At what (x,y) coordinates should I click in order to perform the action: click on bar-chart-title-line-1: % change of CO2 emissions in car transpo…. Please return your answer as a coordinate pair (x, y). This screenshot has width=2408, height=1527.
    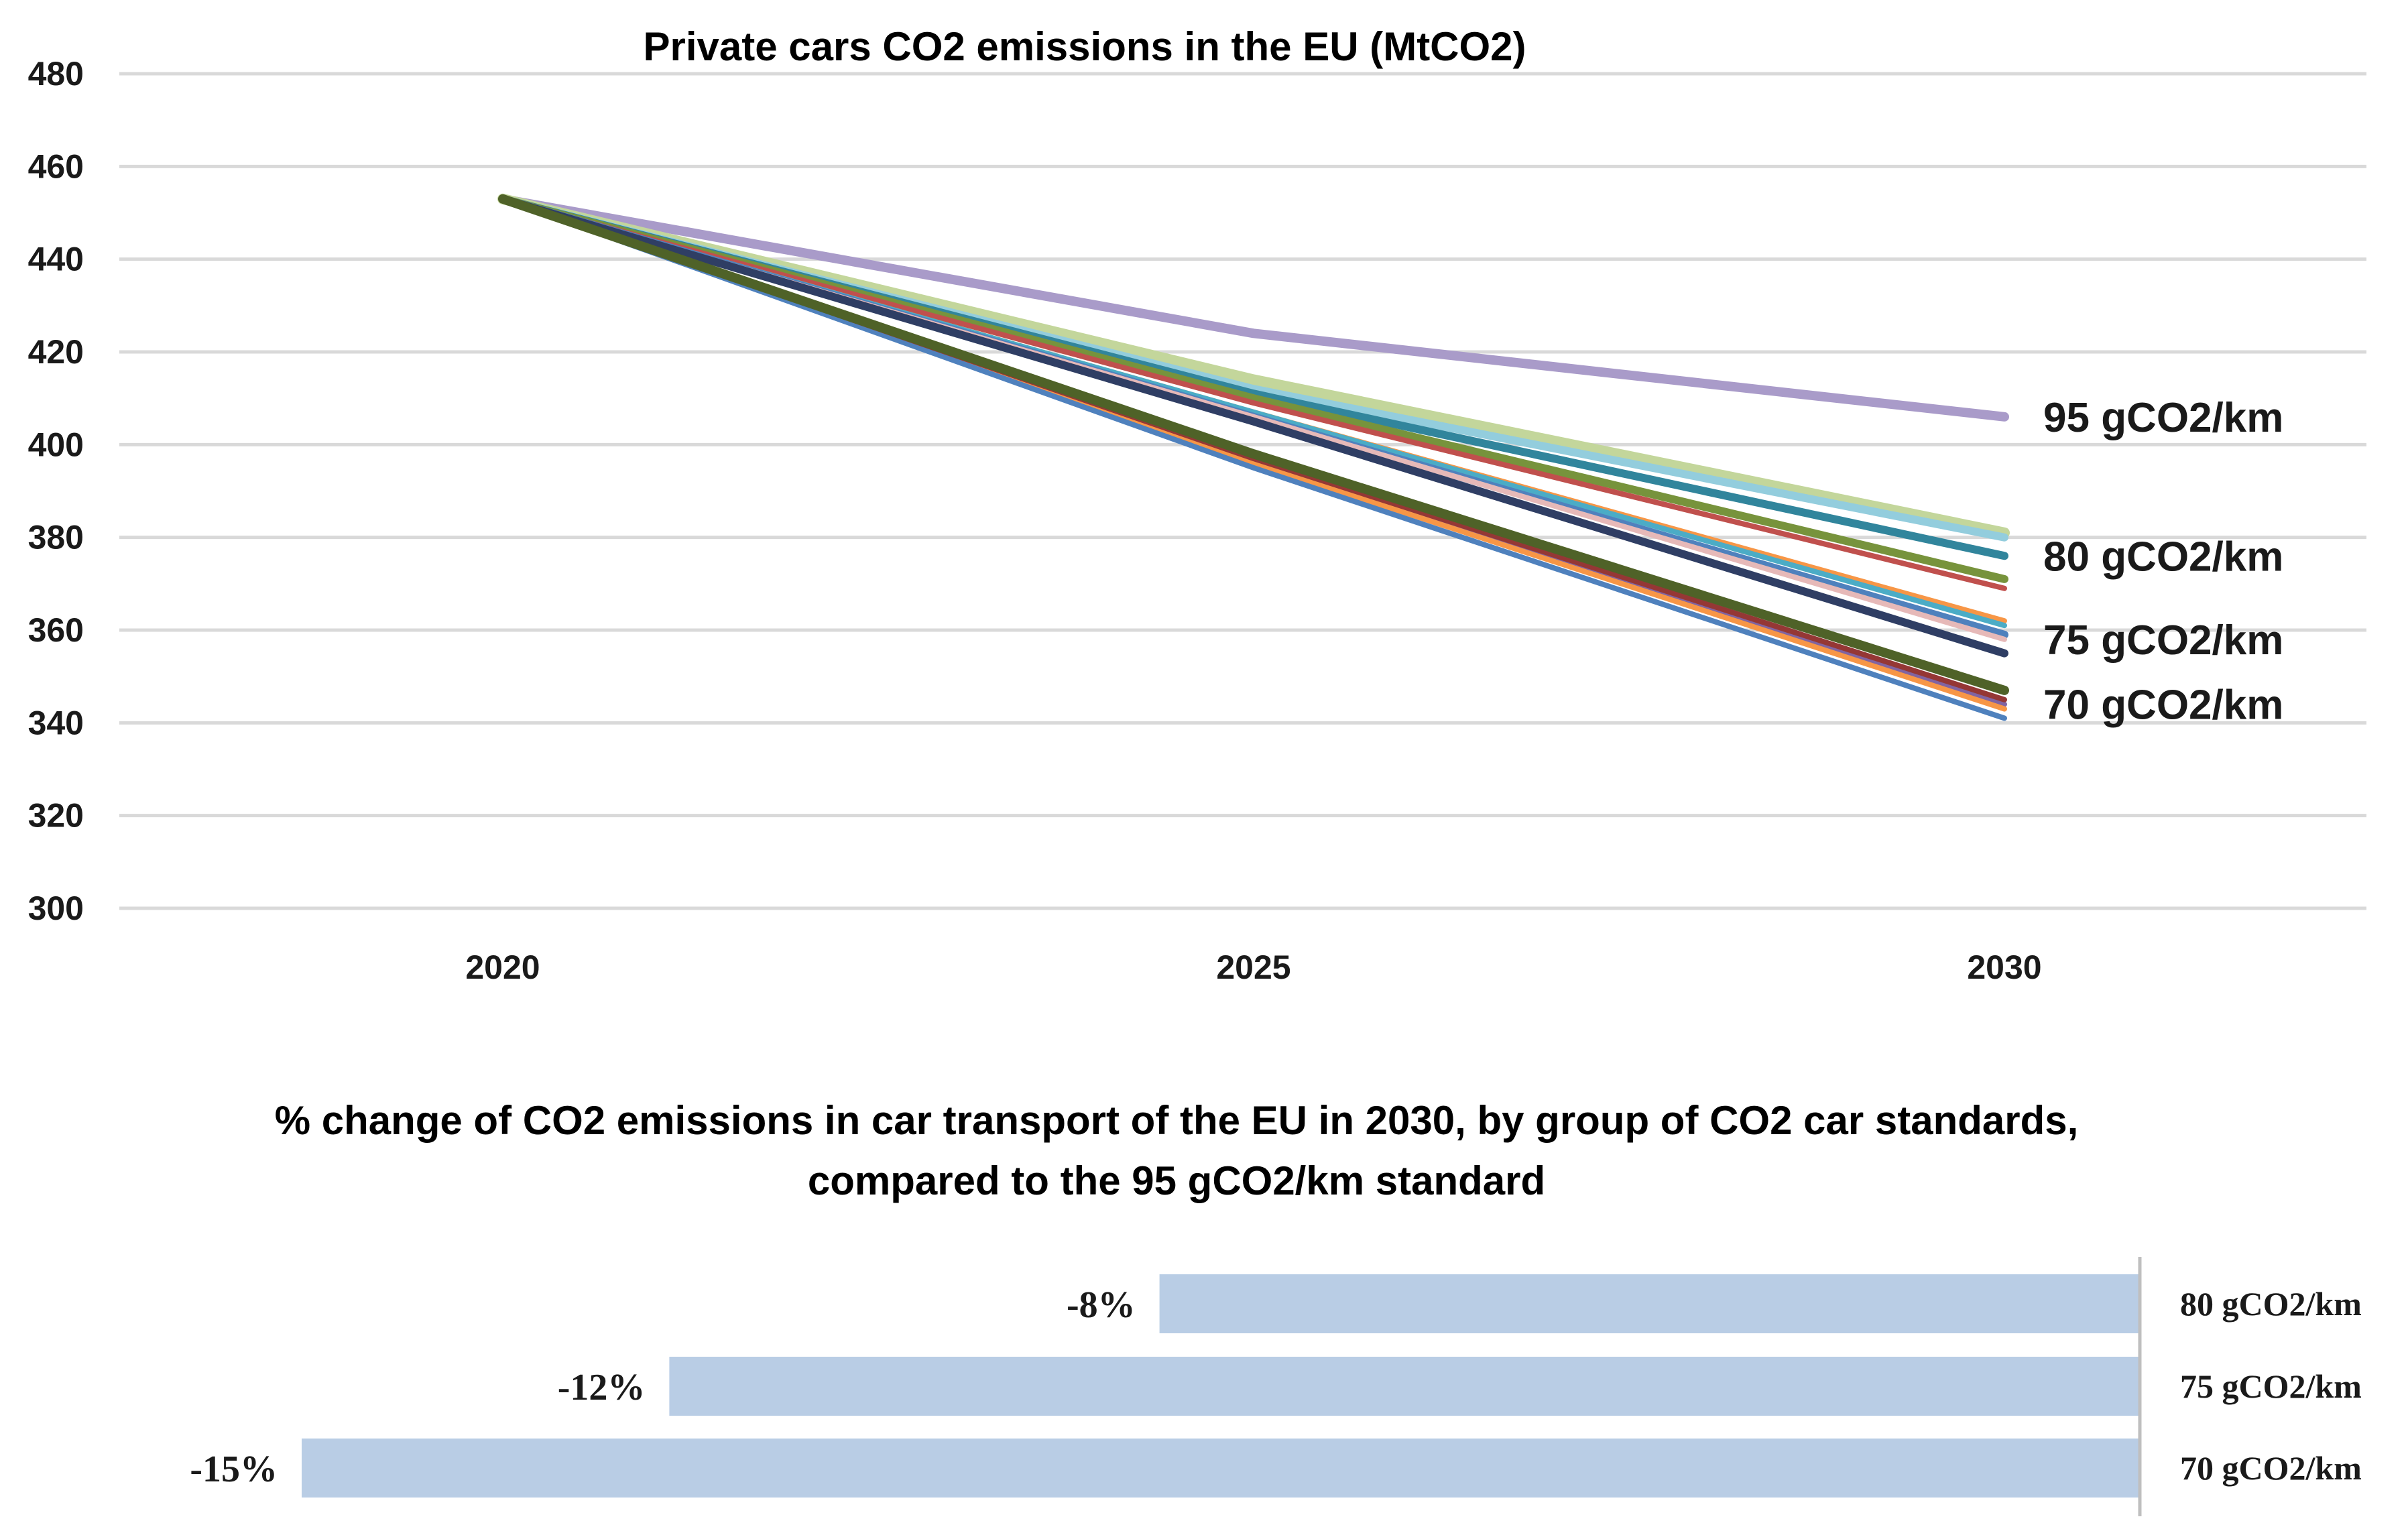
    Looking at the image, I should click on (1177, 1120).